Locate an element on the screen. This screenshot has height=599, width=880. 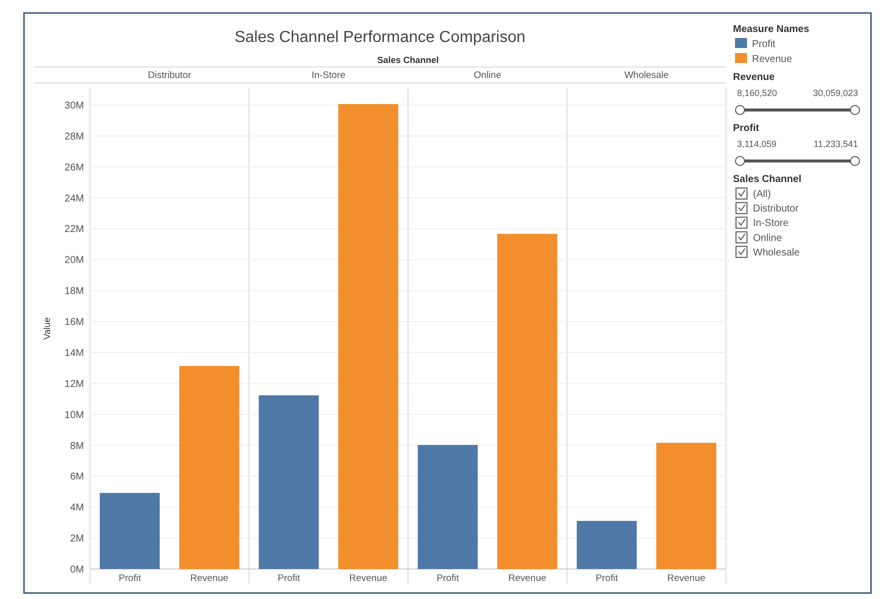
text: 3,114,059 is located at coordinates (756, 144).